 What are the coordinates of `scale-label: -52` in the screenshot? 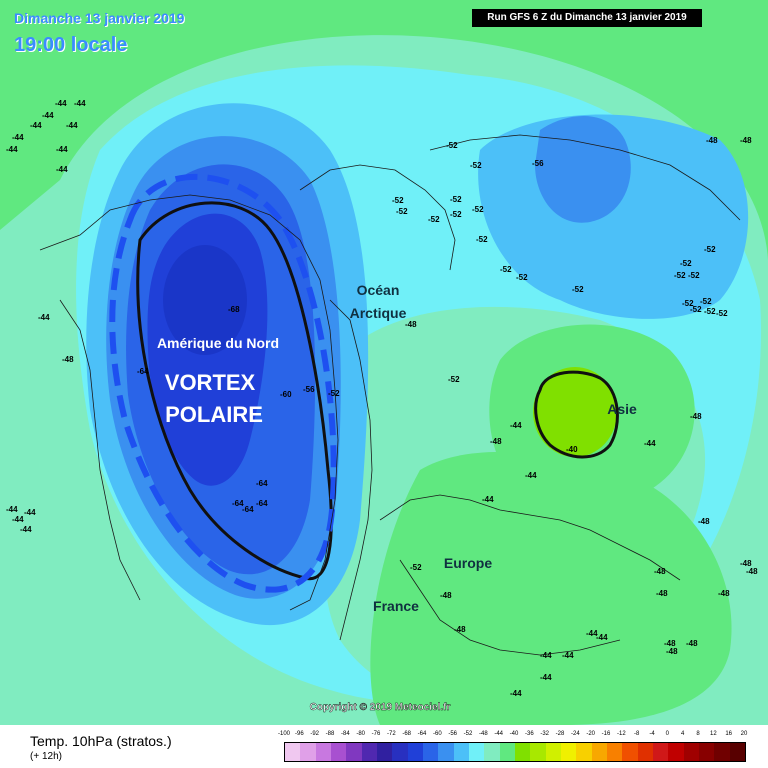 It's located at (468, 734).